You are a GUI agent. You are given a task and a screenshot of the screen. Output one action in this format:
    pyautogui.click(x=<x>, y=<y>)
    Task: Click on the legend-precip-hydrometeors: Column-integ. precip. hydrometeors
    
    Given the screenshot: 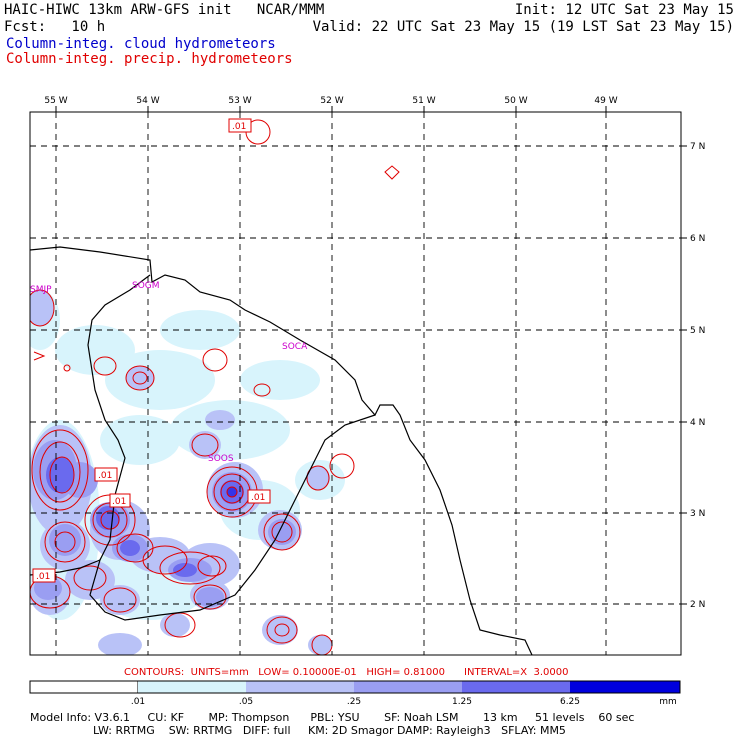 What is the action you would take?
    pyautogui.click(x=149, y=59)
    